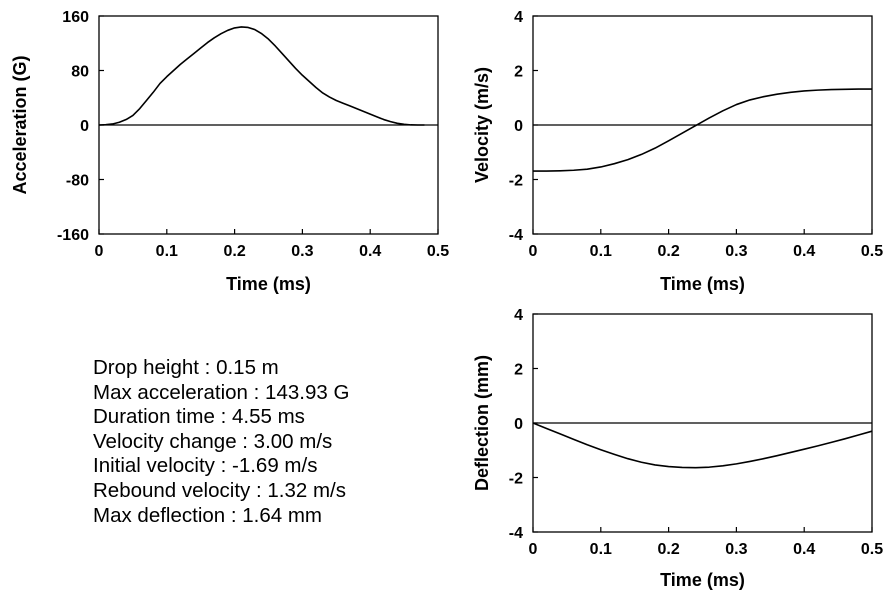 The image size is (889, 590). What do you see at coordinates (702, 445) in the screenshot?
I see `deflection-series-line` at bounding box center [702, 445].